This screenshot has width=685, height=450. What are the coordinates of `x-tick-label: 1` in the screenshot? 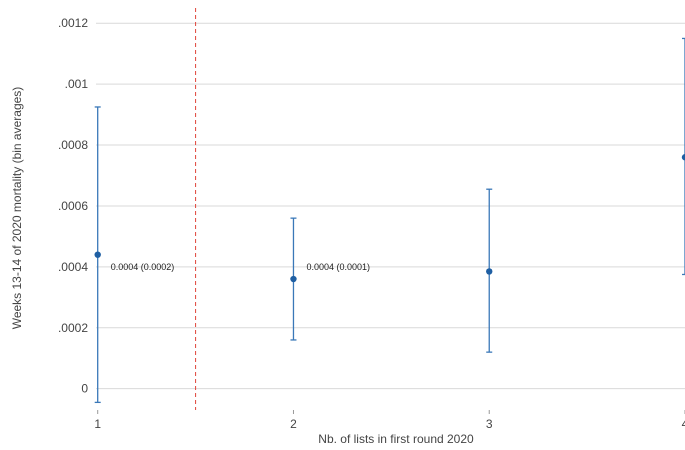 It's located at (97, 424).